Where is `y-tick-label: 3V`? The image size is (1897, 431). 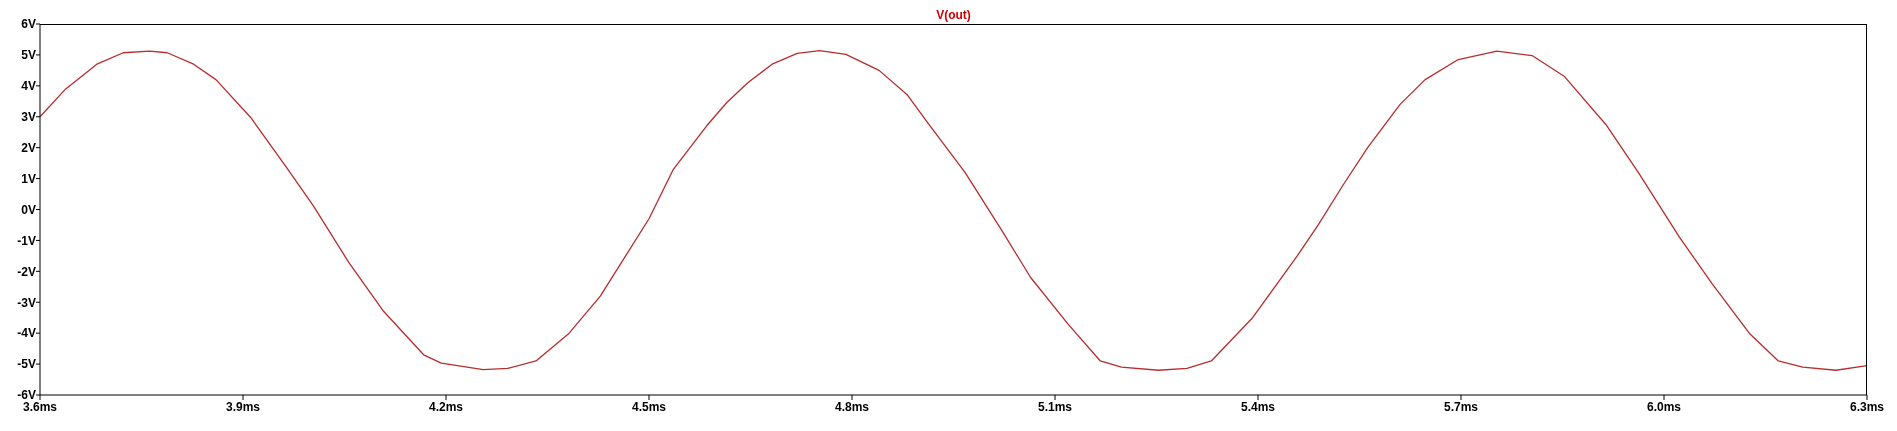 y-tick-label: 3V is located at coordinates (28, 117).